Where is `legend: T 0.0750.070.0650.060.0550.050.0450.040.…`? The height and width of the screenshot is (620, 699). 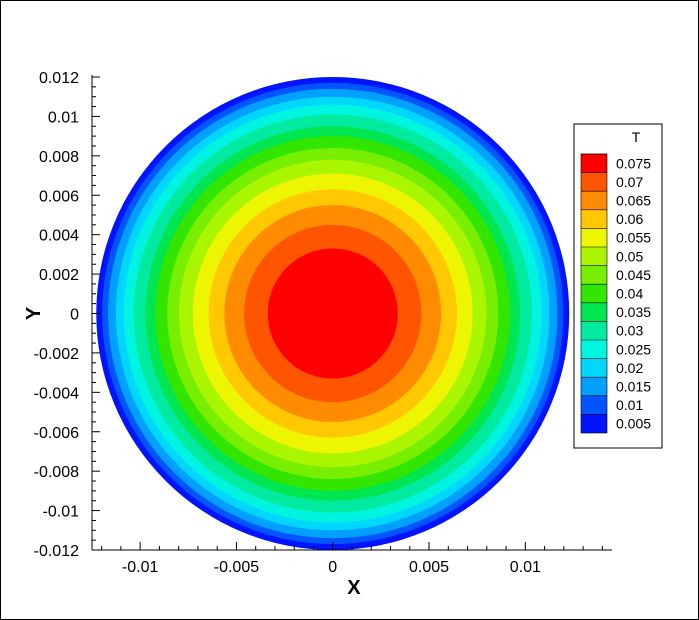 legend: T 0.0750.070.0650.060.0550.050.0450.040.… is located at coordinates (618, 286).